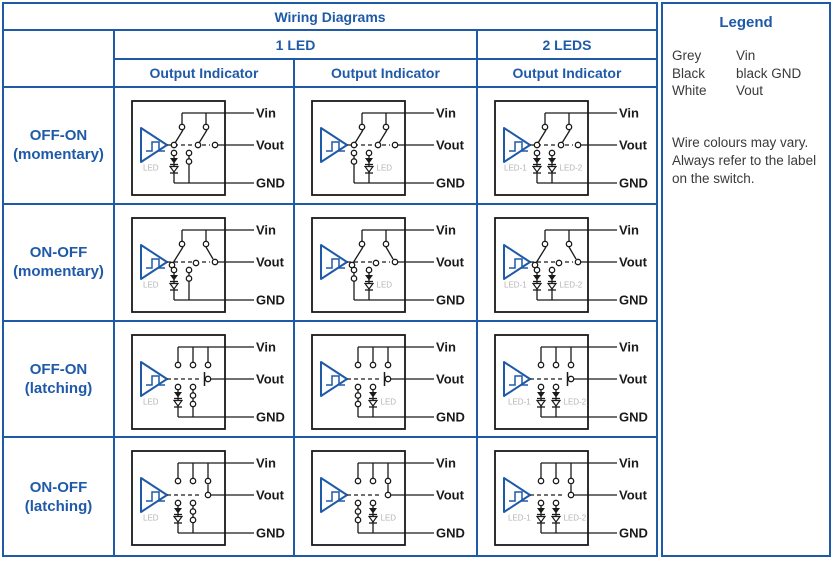  What do you see at coordinates (59, 496) in the screenshot?
I see `row-label-on-off-latching: ON-OFF (latching)` at bounding box center [59, 496].